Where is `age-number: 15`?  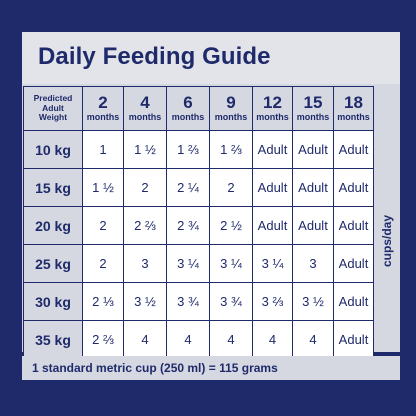 age-number: 15 is located at coordinates (313, 102).